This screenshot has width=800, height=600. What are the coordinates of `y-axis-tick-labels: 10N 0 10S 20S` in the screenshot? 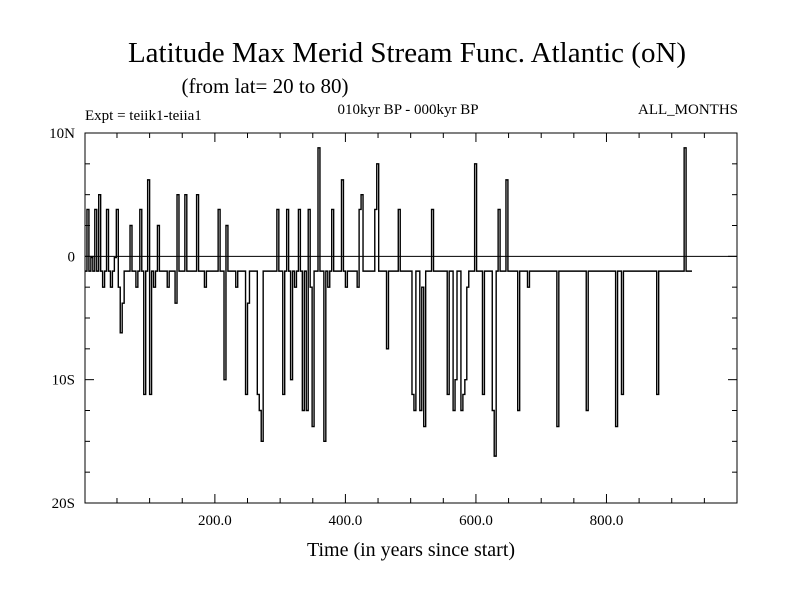 It's located at (62, 319).